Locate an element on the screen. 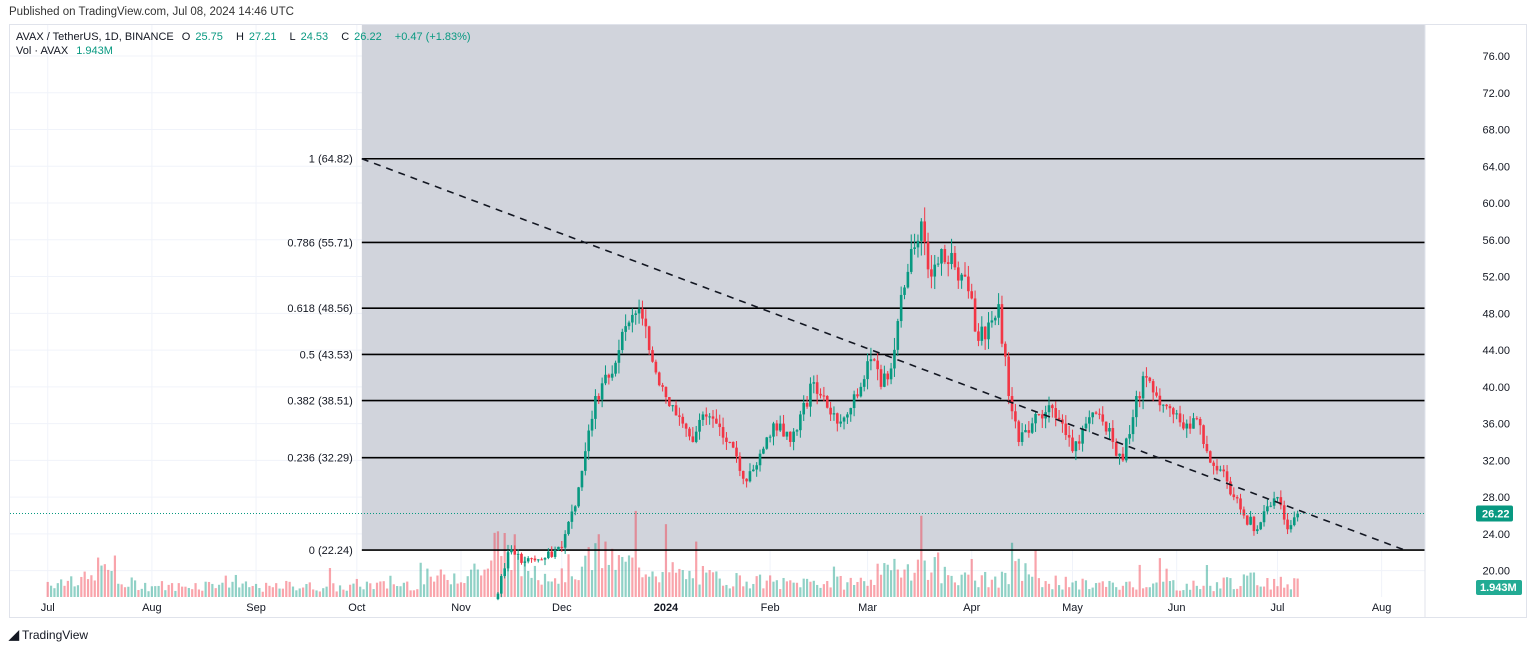 Image resolution: width=1536 pixels, height=651 pixels. time-tick: Oct is located at coordinates (356, 608).